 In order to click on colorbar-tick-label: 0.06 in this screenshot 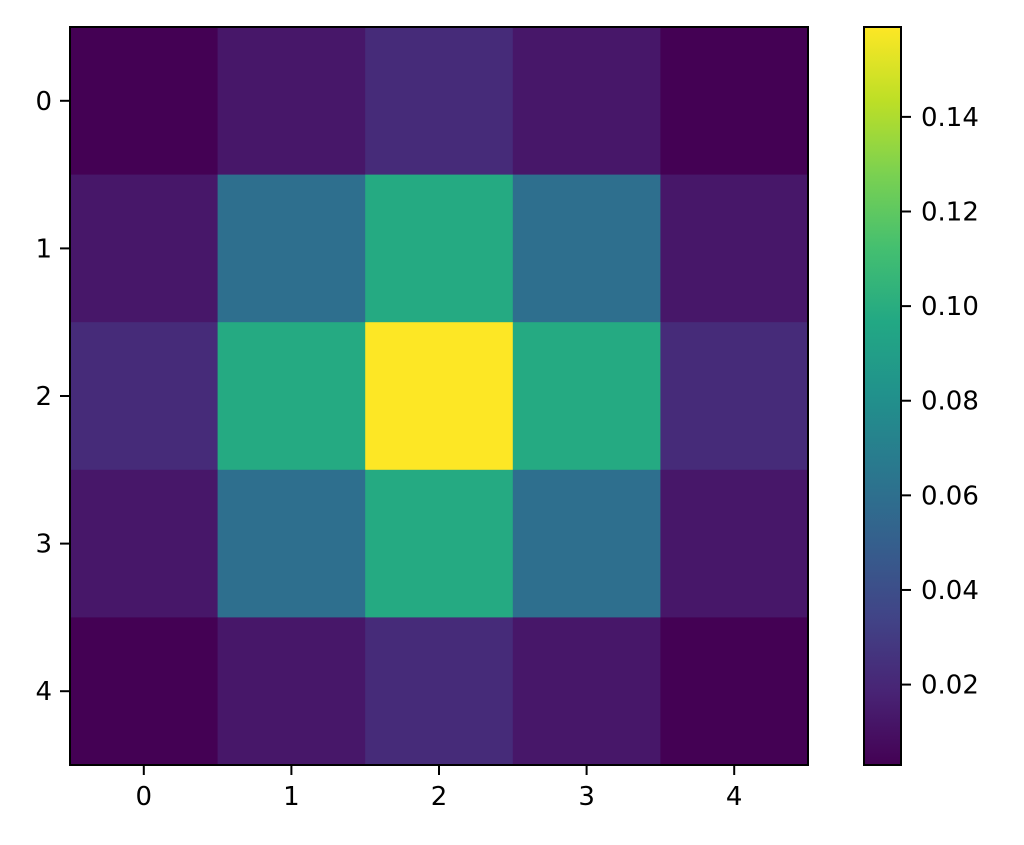, I will do `click(950, 496)`.